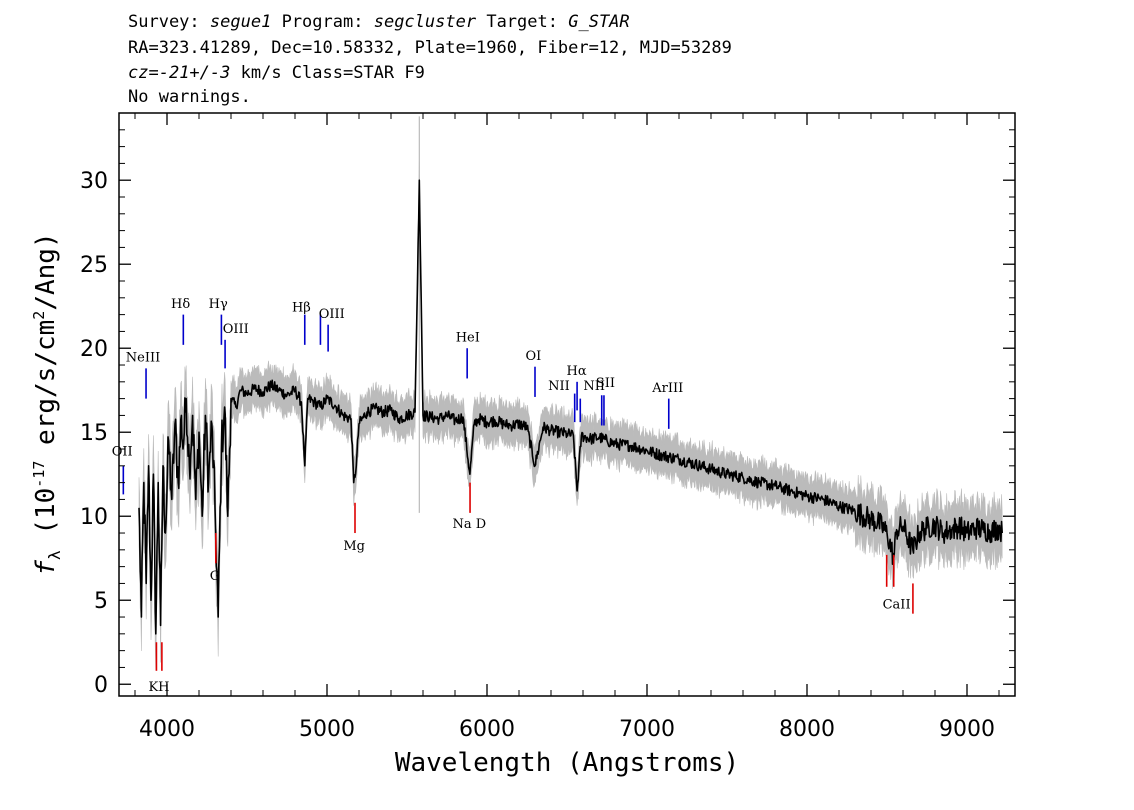 This screenshot has width=1134, height=810. Describe the element at coordinates (487, 729) in the screenshot. I see `x-tick-label: 6000` at that location.